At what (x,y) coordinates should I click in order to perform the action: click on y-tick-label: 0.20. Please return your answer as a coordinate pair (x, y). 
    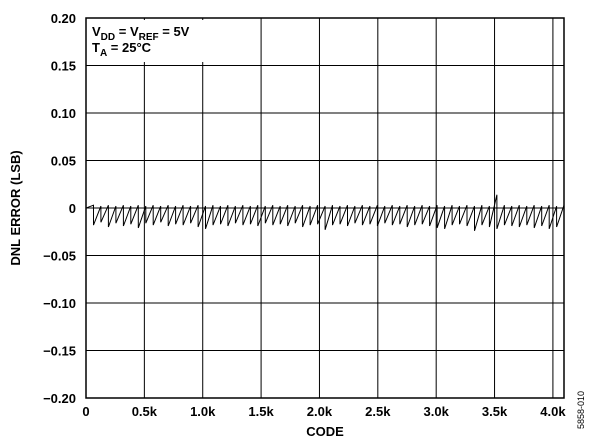
    Looking at the image, I should click on (63, 18).